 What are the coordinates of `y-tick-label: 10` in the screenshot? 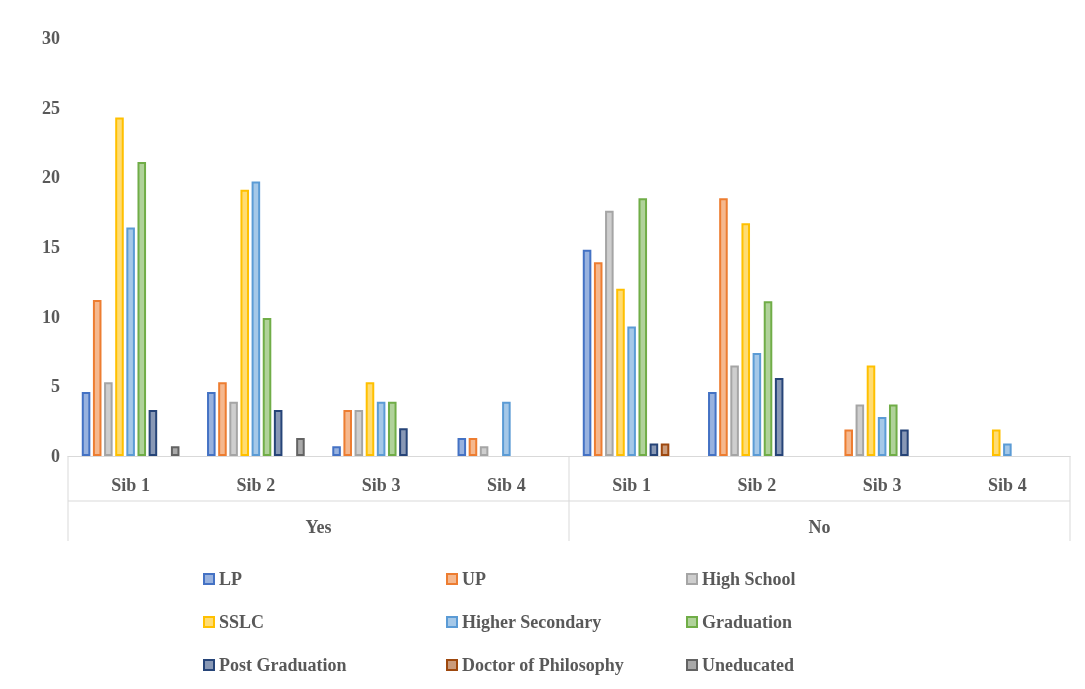 It's located at (51, 316).